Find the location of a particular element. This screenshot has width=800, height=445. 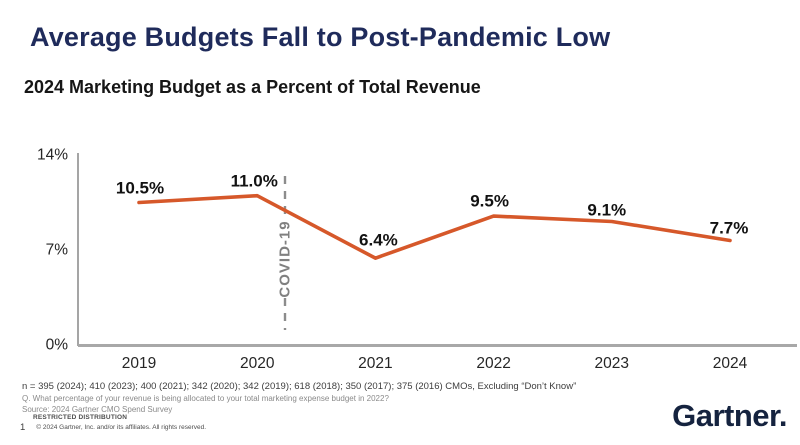

y-tick-label: 7% is located at coordinates (57, 250).